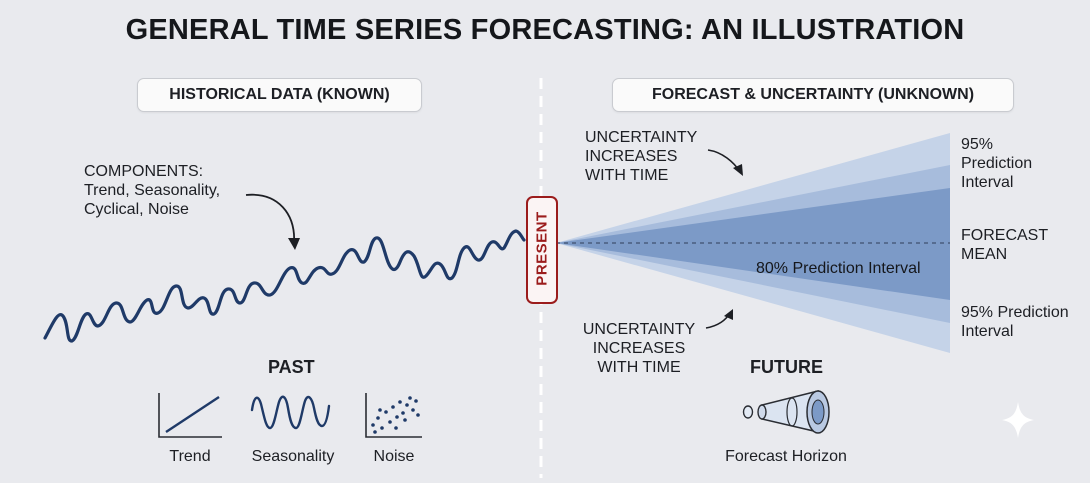  I want to click on components-heading: COMPONENTS:, so click(144, 171).